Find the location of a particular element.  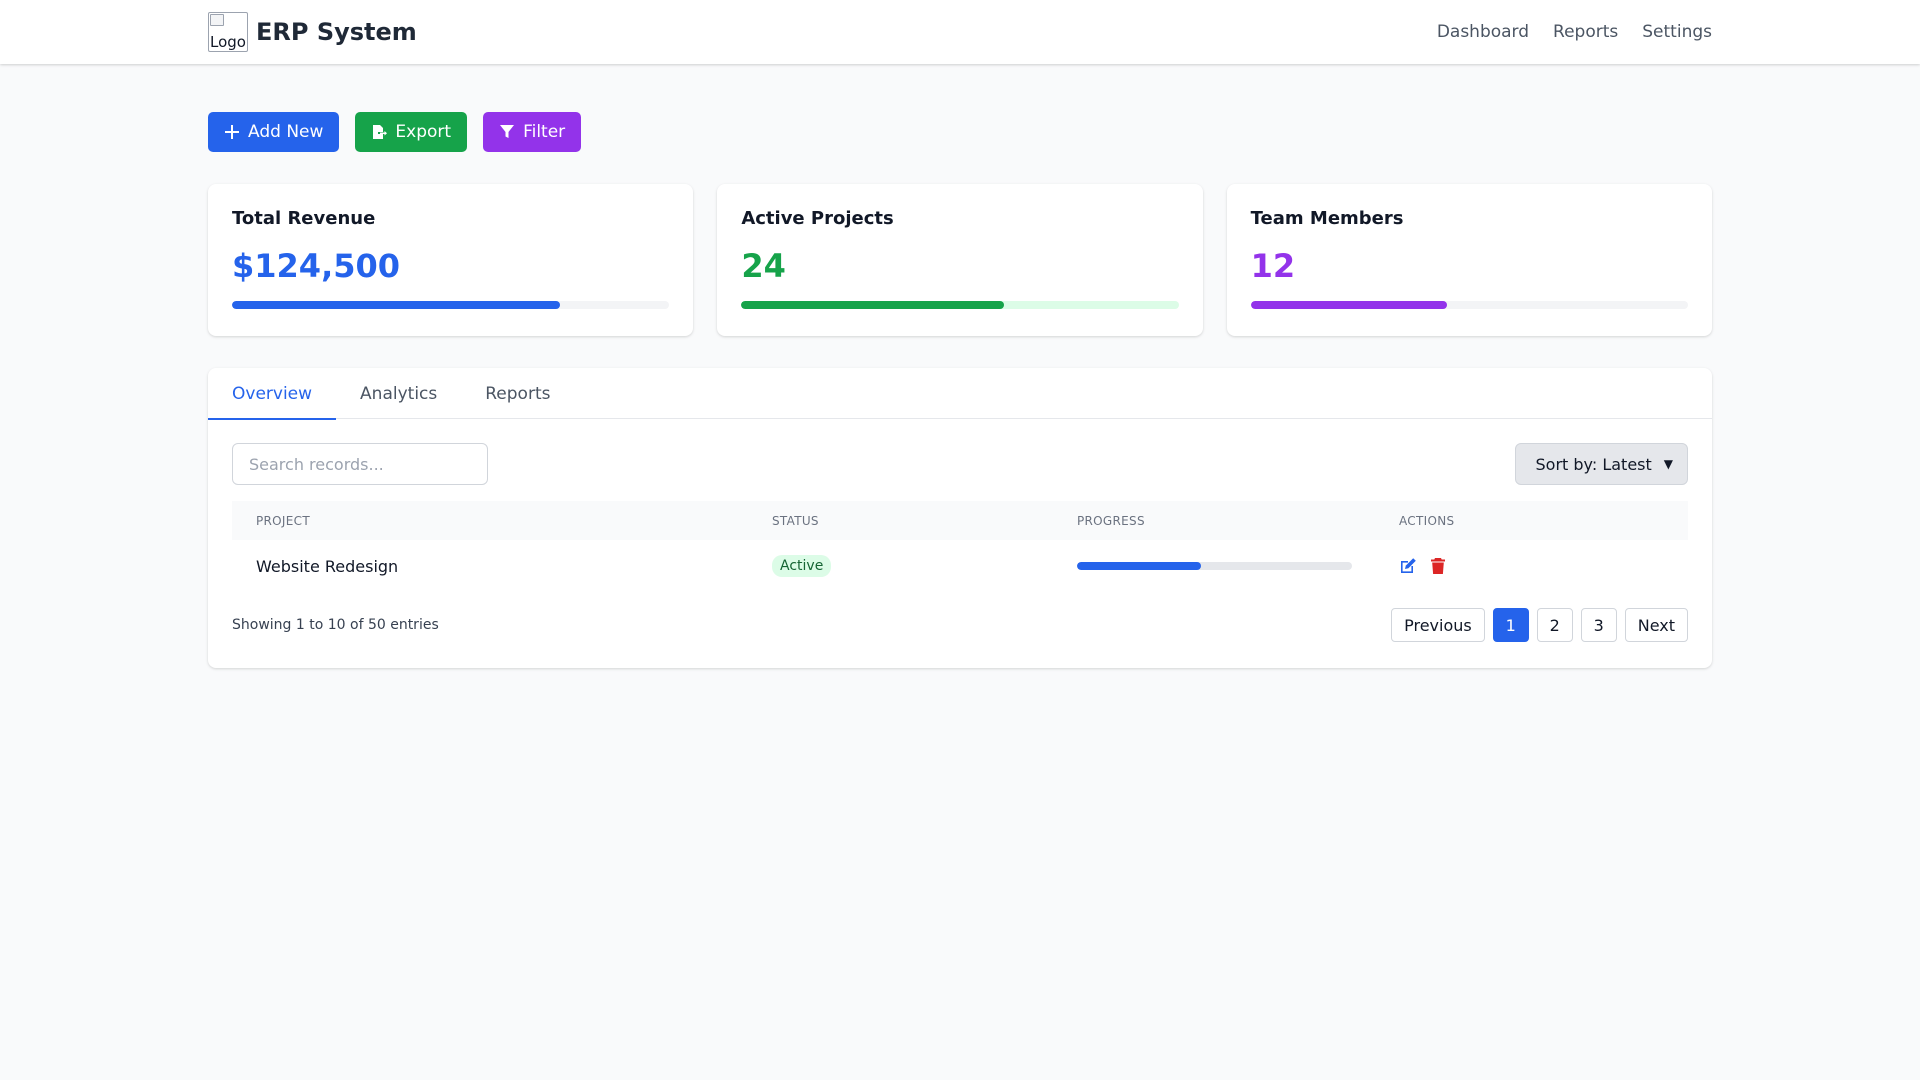

tab-bar: Overview Analytics Reports is located at coordinates (960, 394).